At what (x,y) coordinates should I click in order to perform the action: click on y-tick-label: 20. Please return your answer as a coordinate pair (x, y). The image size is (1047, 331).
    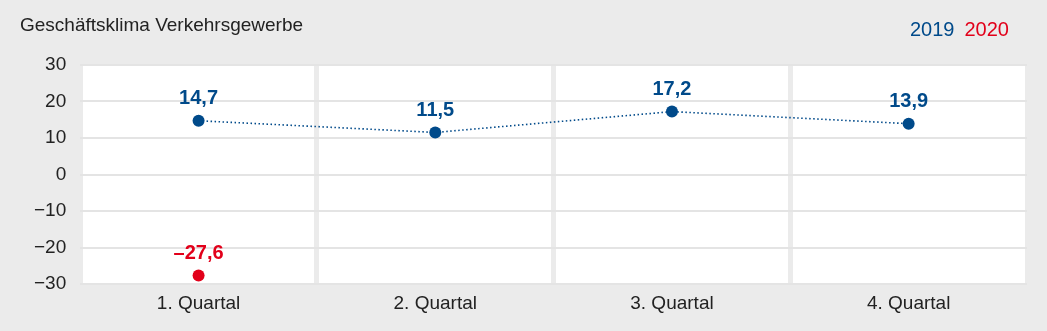
    Looking at the image, I should click on (56, 100).